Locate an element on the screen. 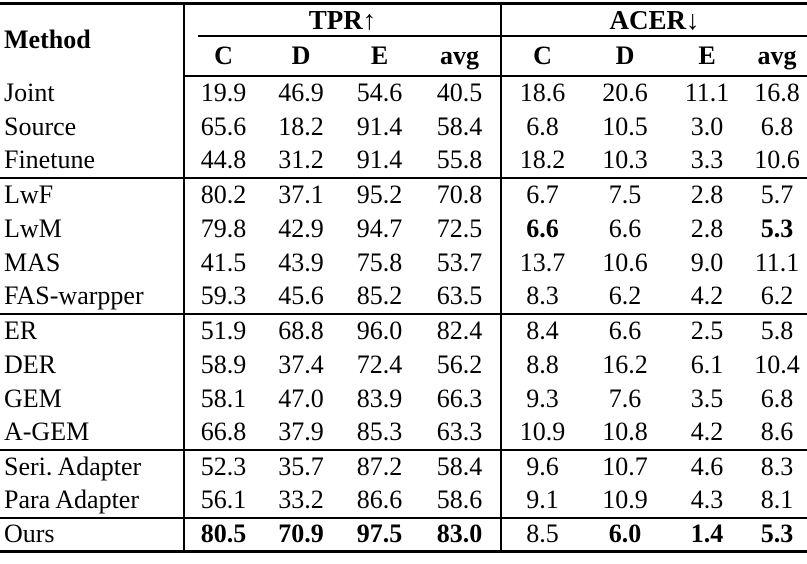  acer-avg-cell: 5.8 is located at coordinates (777, 330).